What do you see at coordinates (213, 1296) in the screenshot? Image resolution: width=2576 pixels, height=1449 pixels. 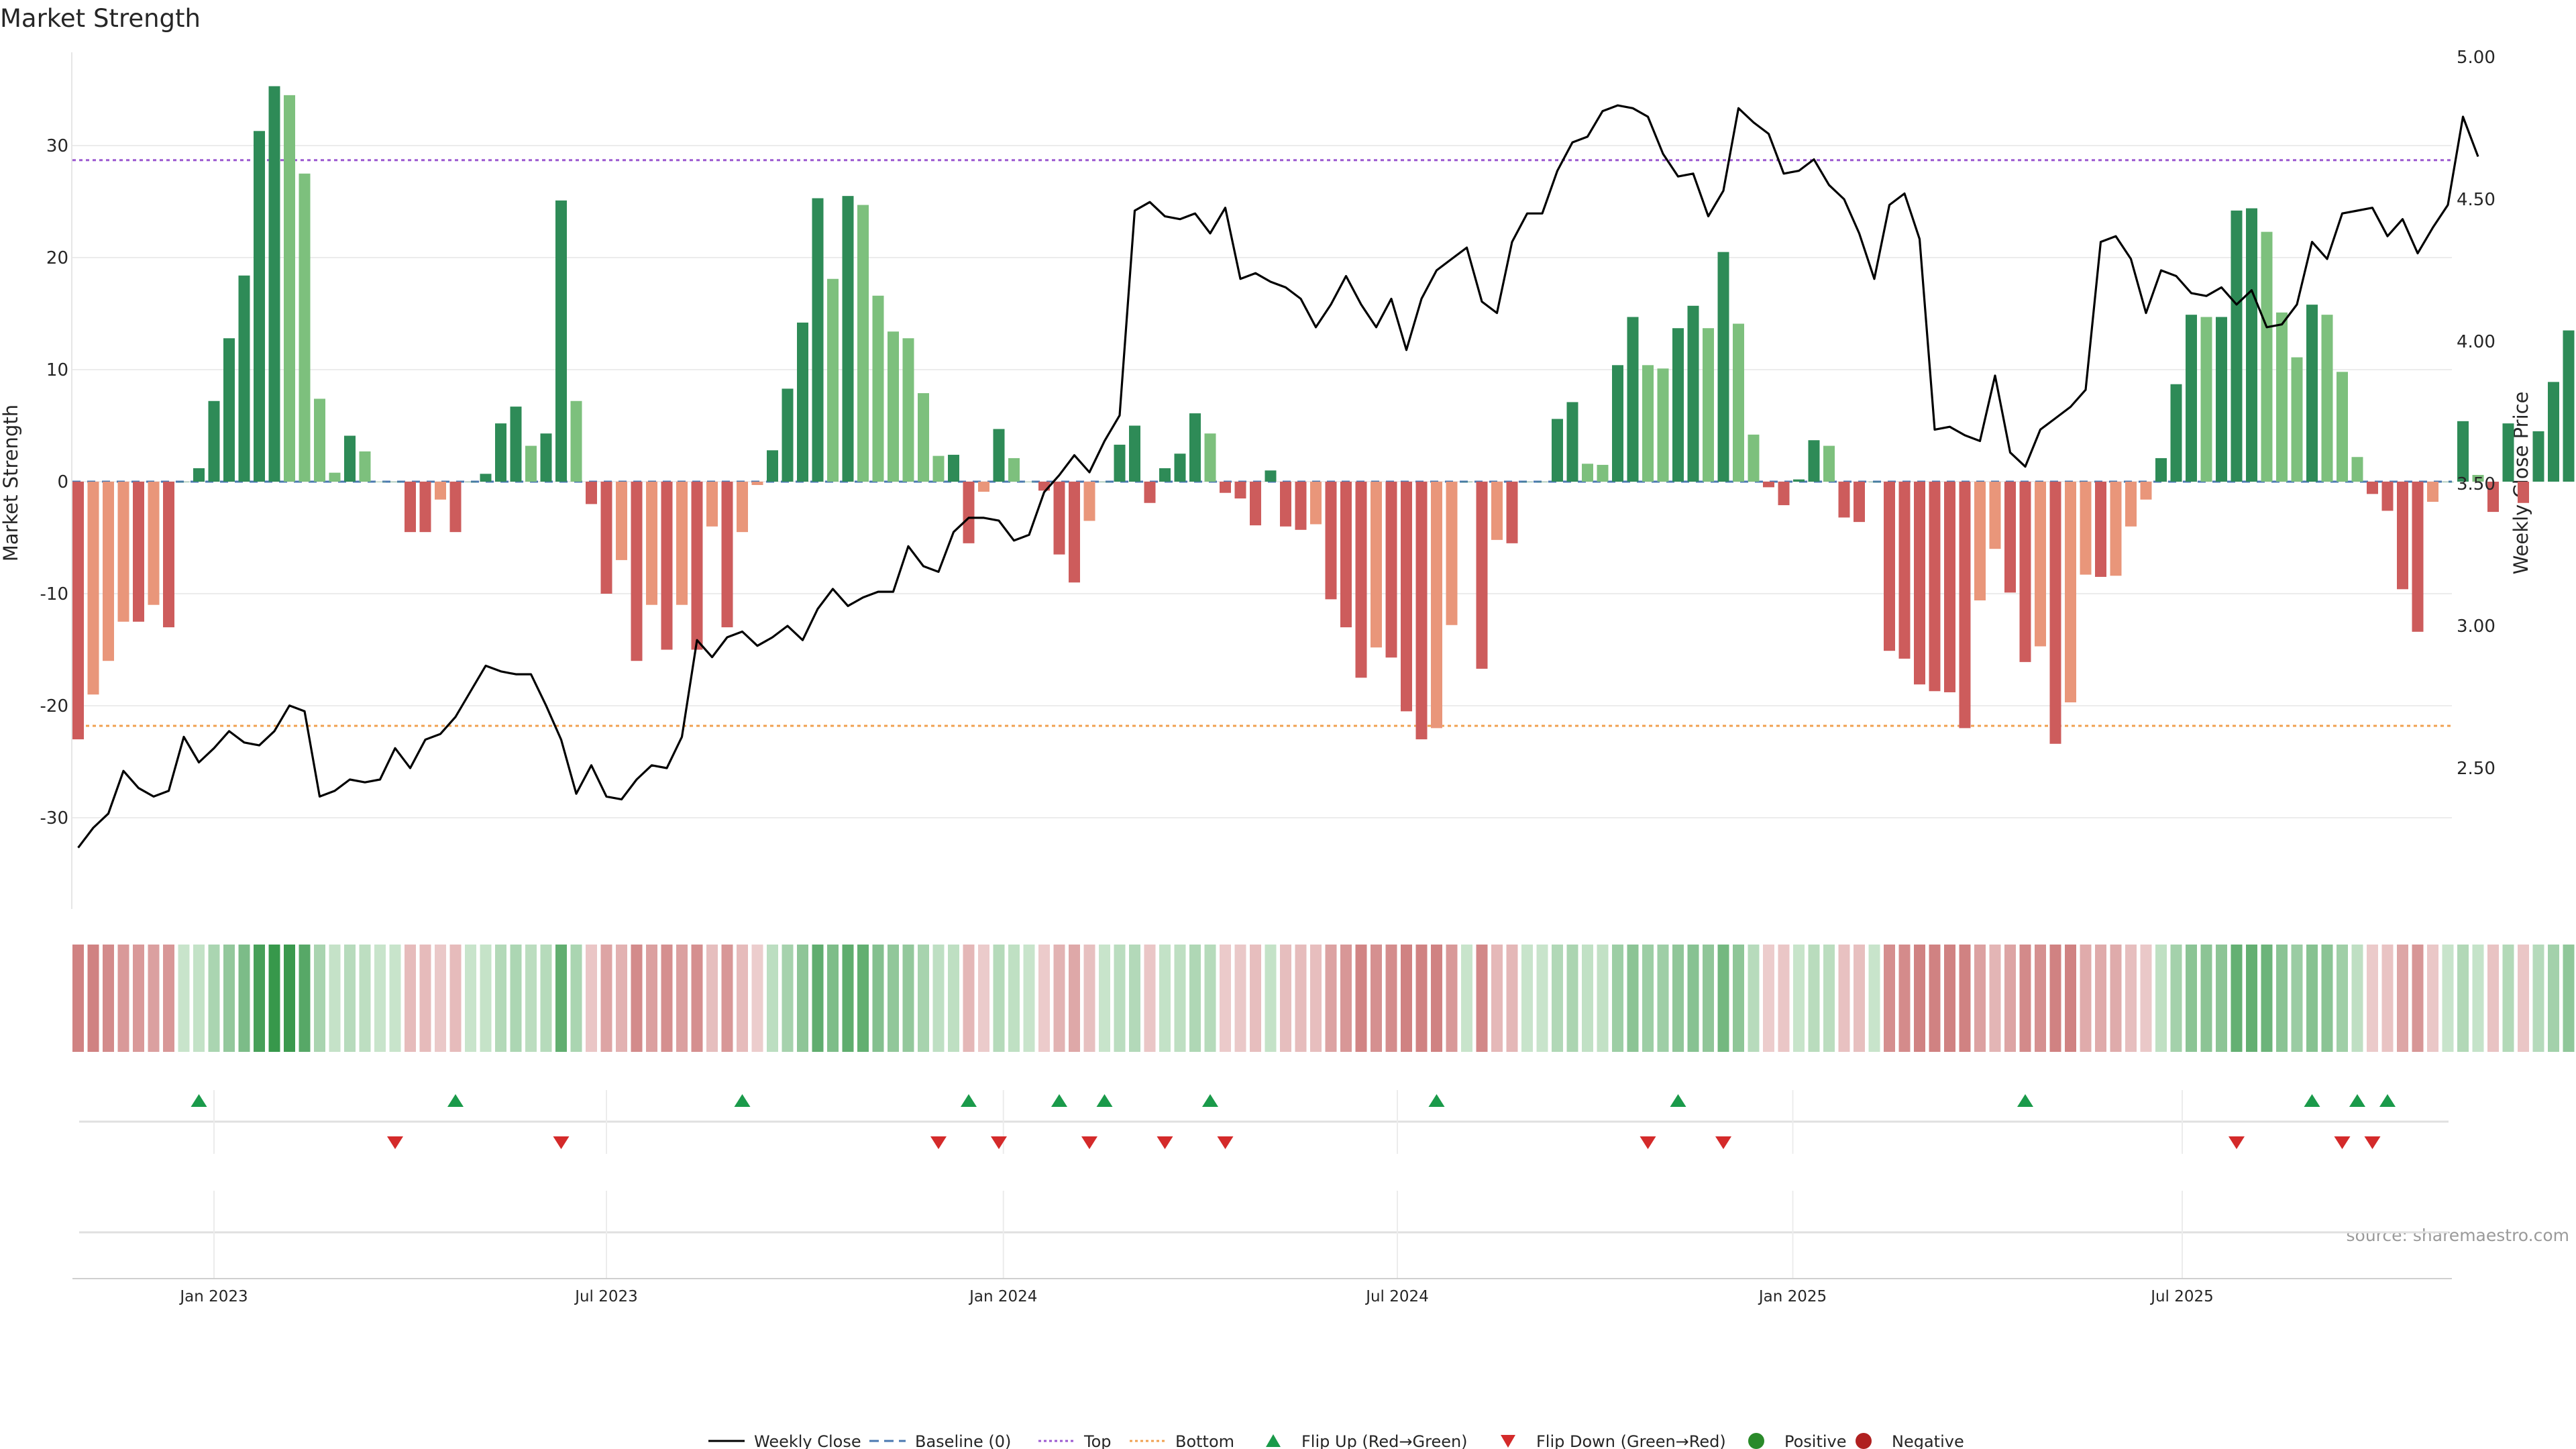 I see `x-tick-label: Jan 2023` at bounding box center [213, 1296].